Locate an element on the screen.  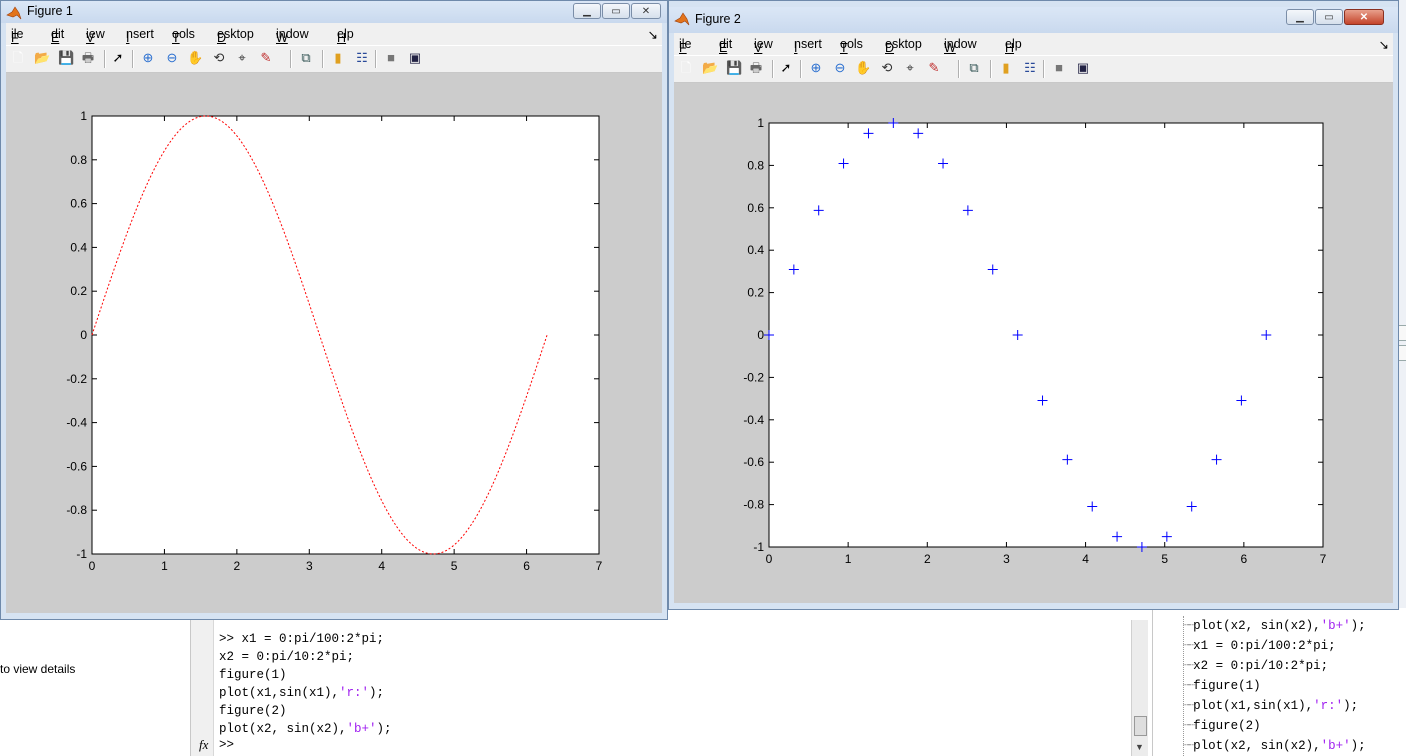
x-tick-label: 5 is located at coordinates (454, 566).